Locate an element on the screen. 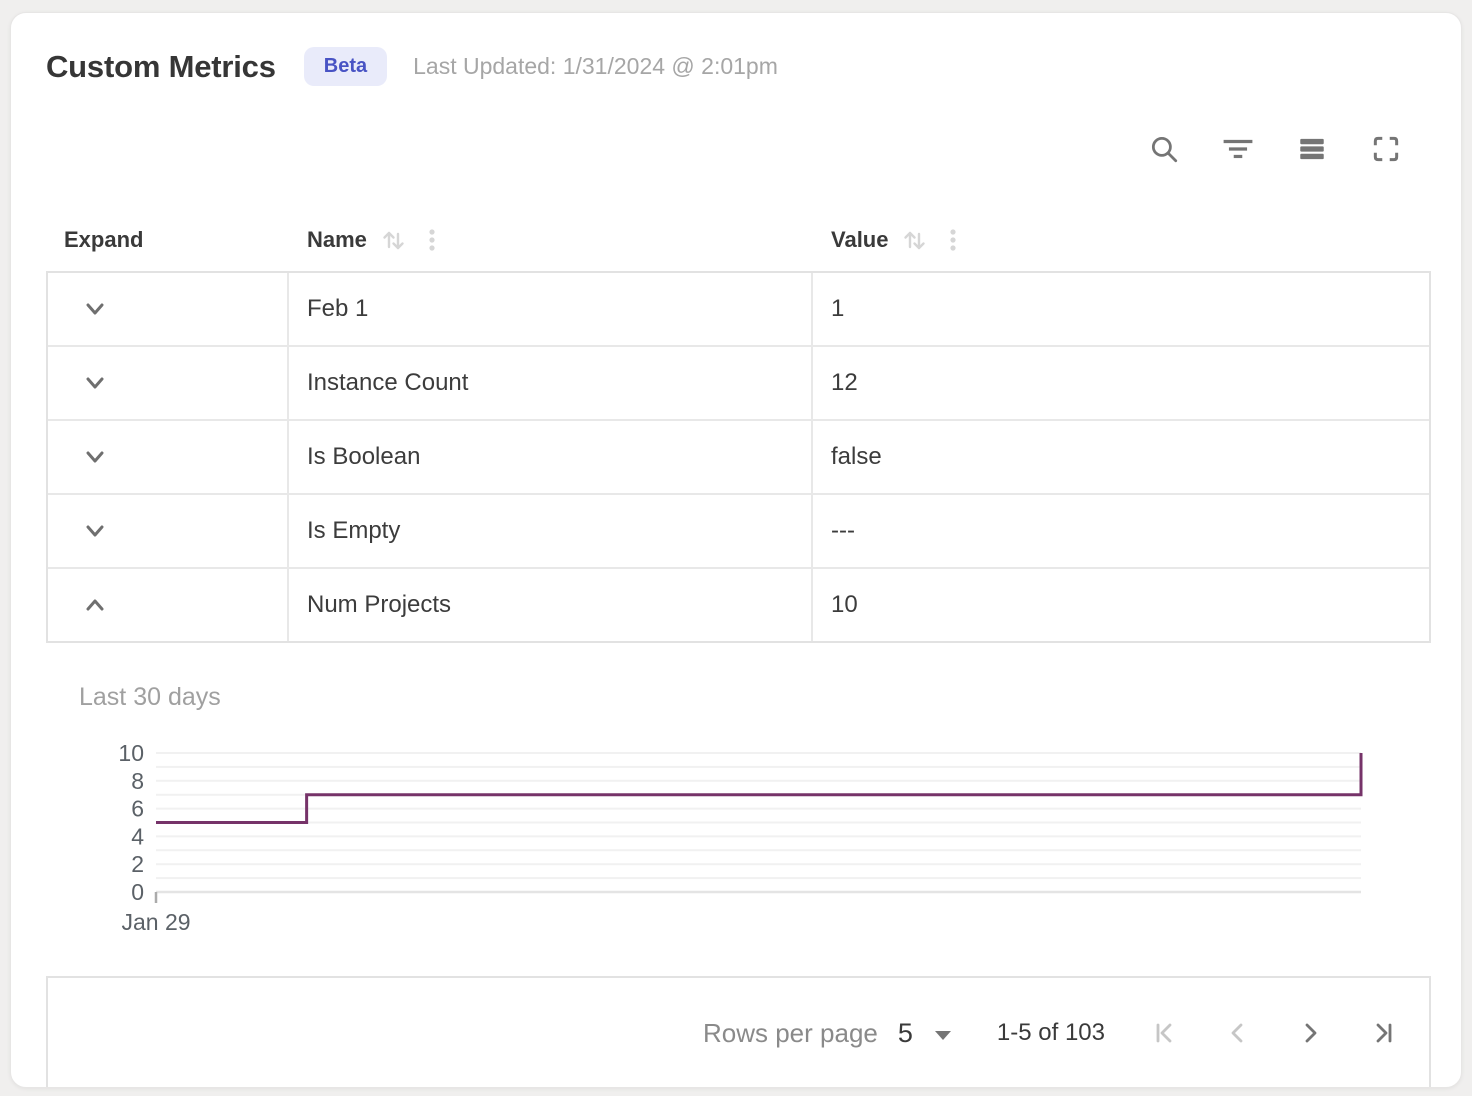  value-cell: 1 is located at coordinates (838, 308).